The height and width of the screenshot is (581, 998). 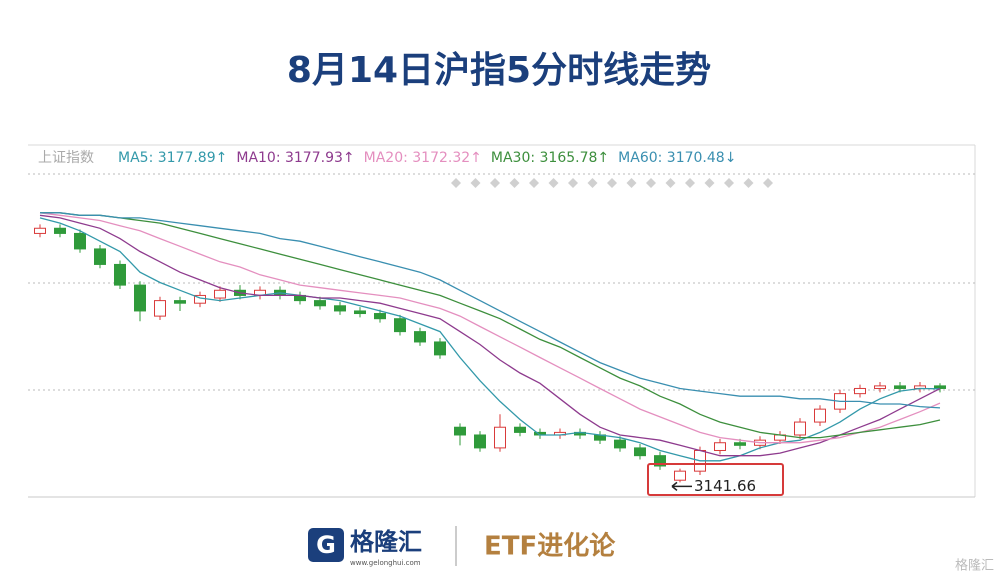 What do you see at coordinates (423, 158) in the screenshot?
I see `legend-entry: MA20: 3172.32↑` at bounding box center [423, 158].